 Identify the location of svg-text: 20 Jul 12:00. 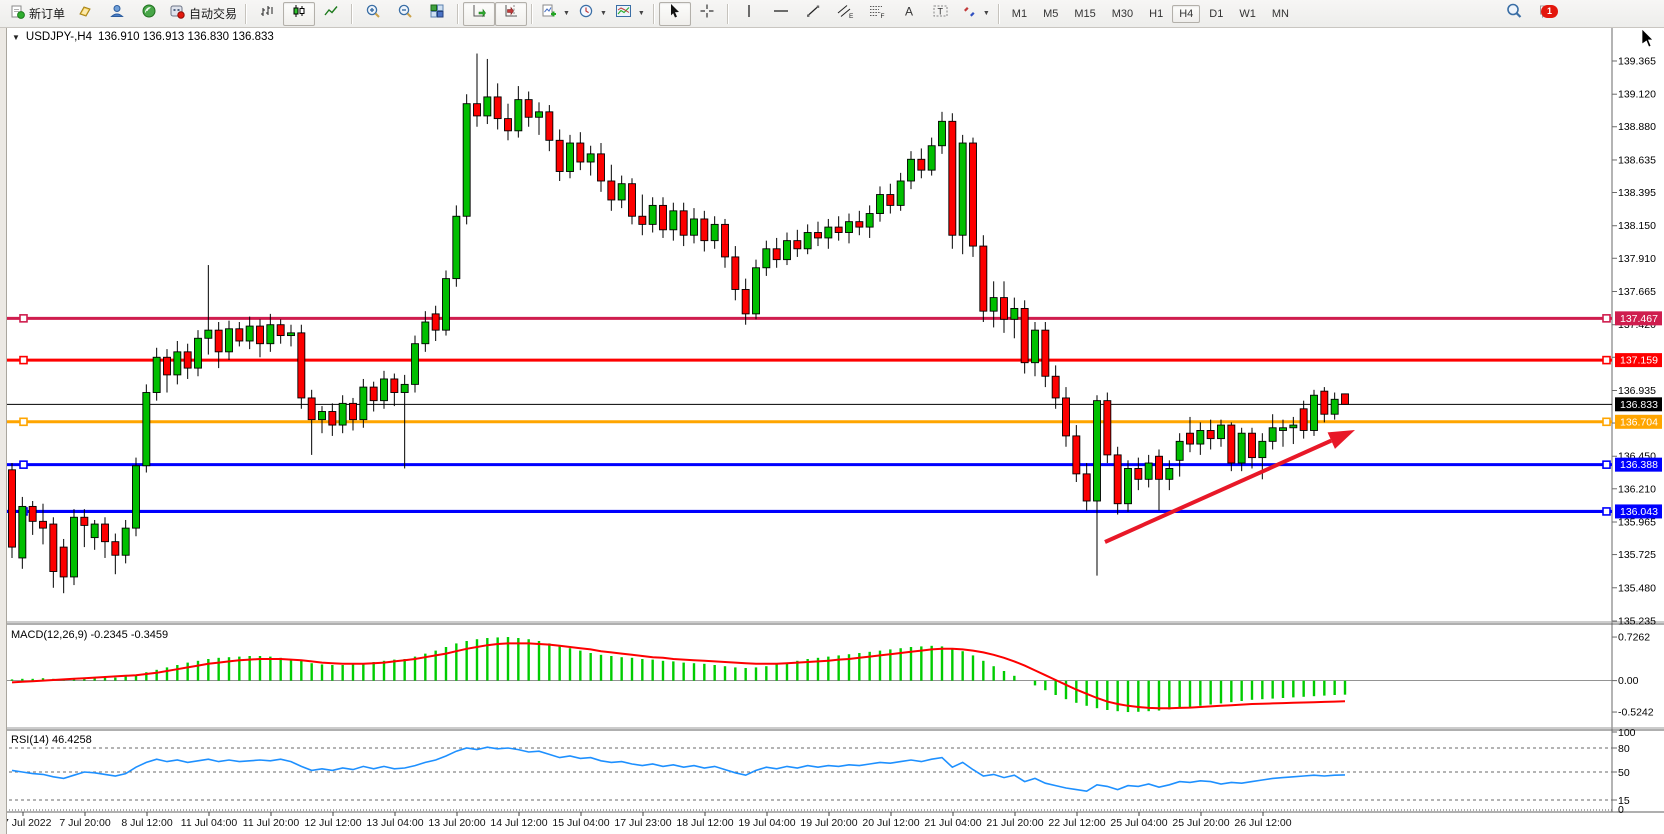
(890, 823).